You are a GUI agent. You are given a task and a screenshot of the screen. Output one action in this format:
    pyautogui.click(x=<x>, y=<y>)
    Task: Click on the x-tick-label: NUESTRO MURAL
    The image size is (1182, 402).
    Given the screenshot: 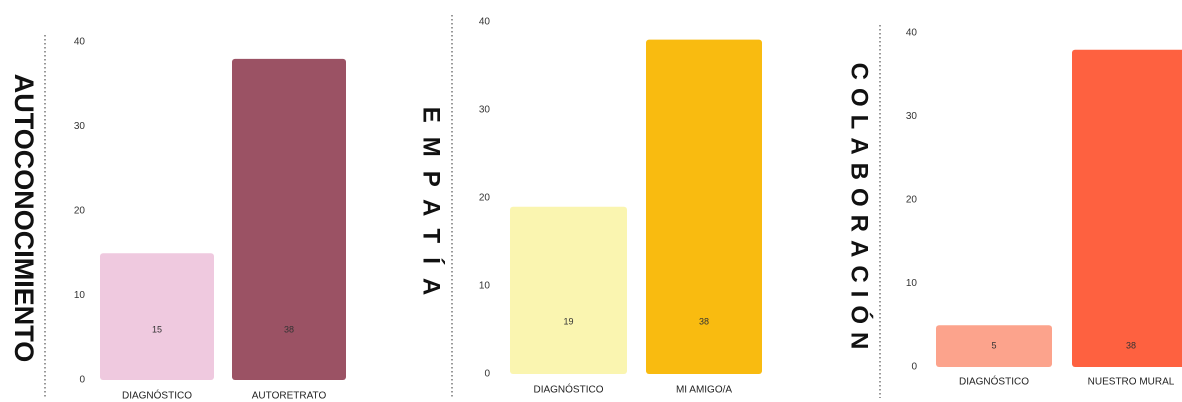 What is the action you would take?
    pyautogui.click(x=1131, y=382)
    